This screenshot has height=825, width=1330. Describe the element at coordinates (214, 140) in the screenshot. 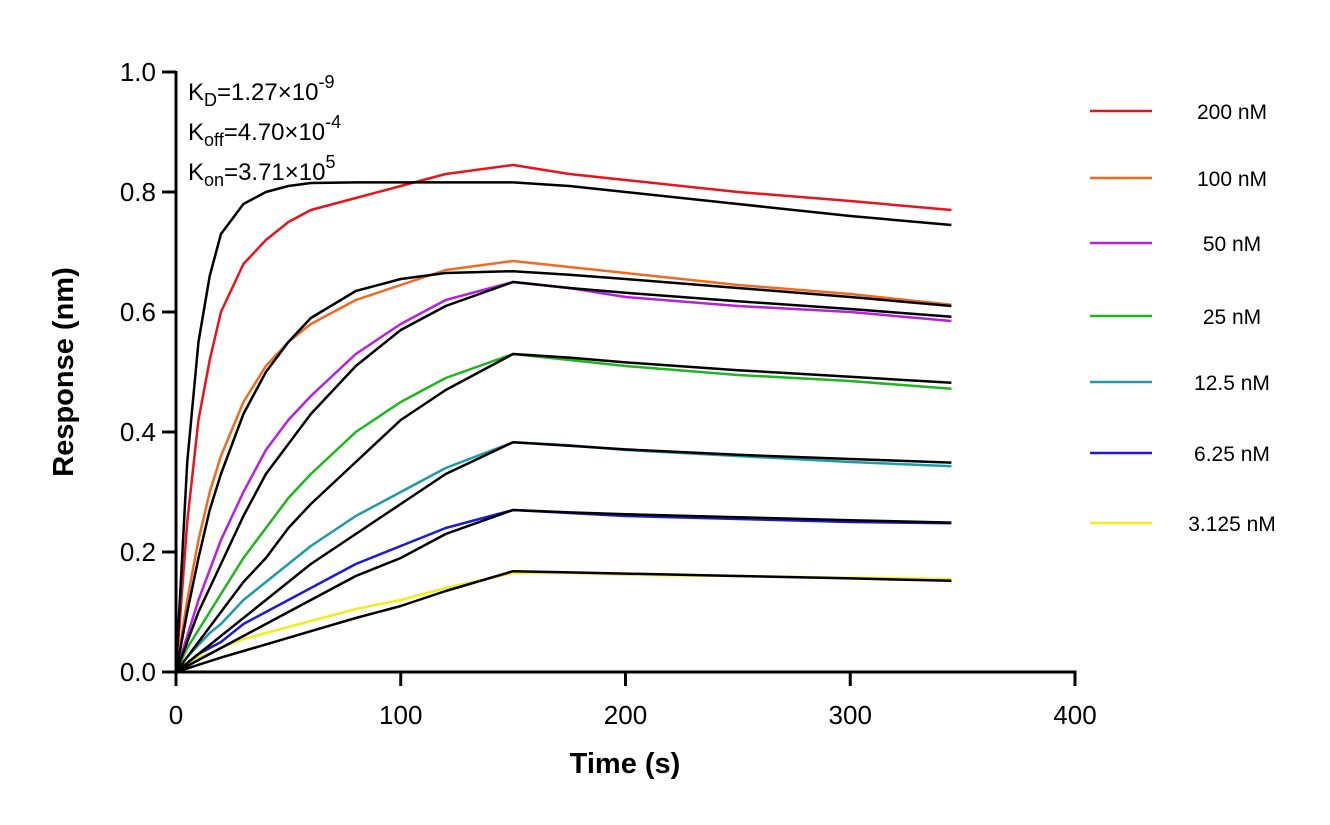

I see `annotation-subscript: off` at that location.